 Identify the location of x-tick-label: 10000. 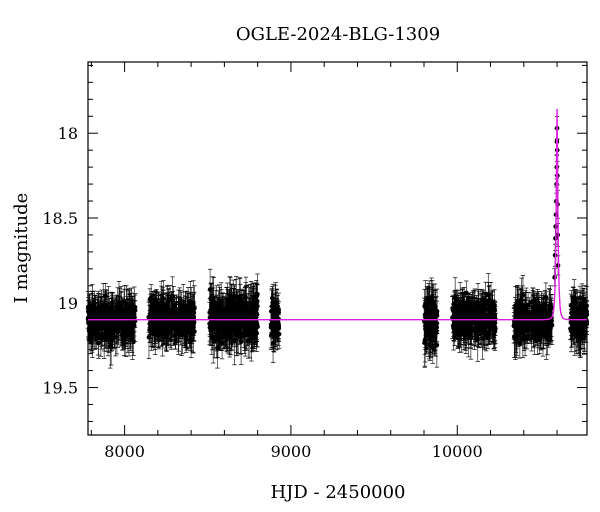
(457, 451).